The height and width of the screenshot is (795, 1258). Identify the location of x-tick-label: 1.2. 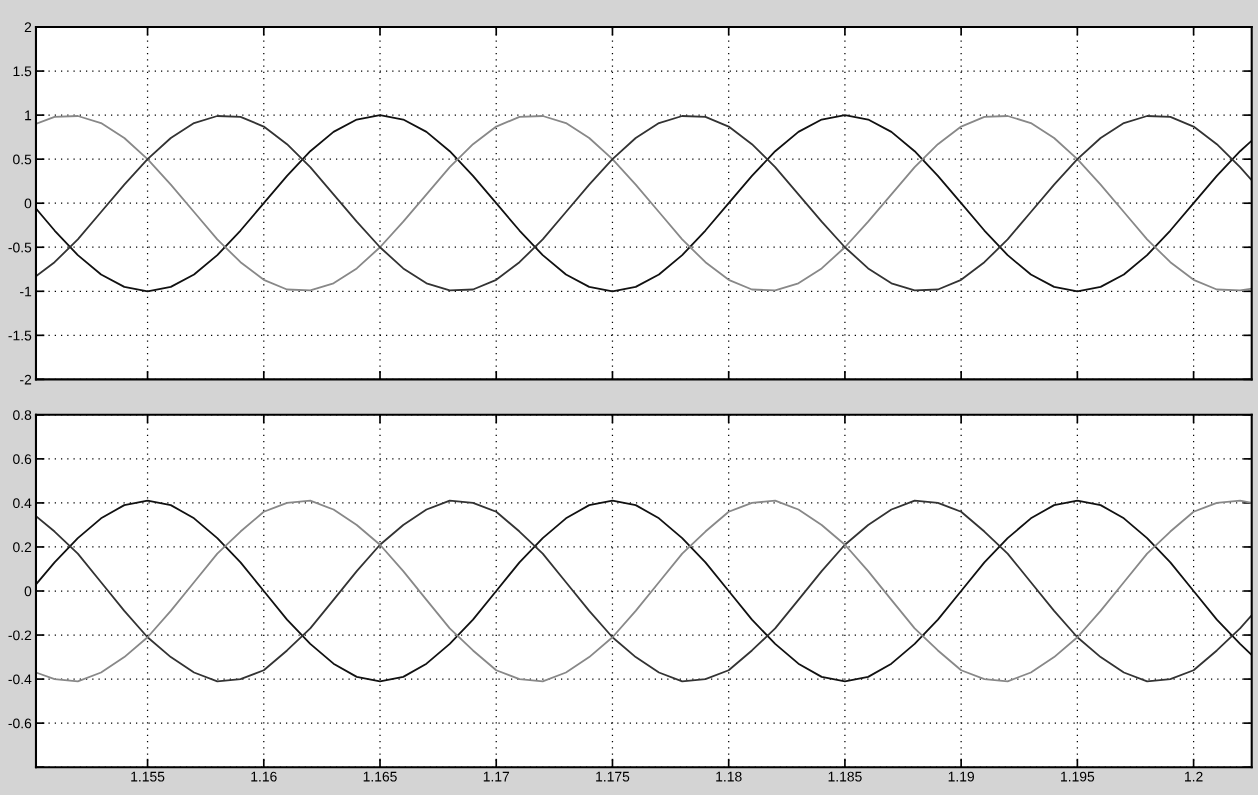
(1194, 776).